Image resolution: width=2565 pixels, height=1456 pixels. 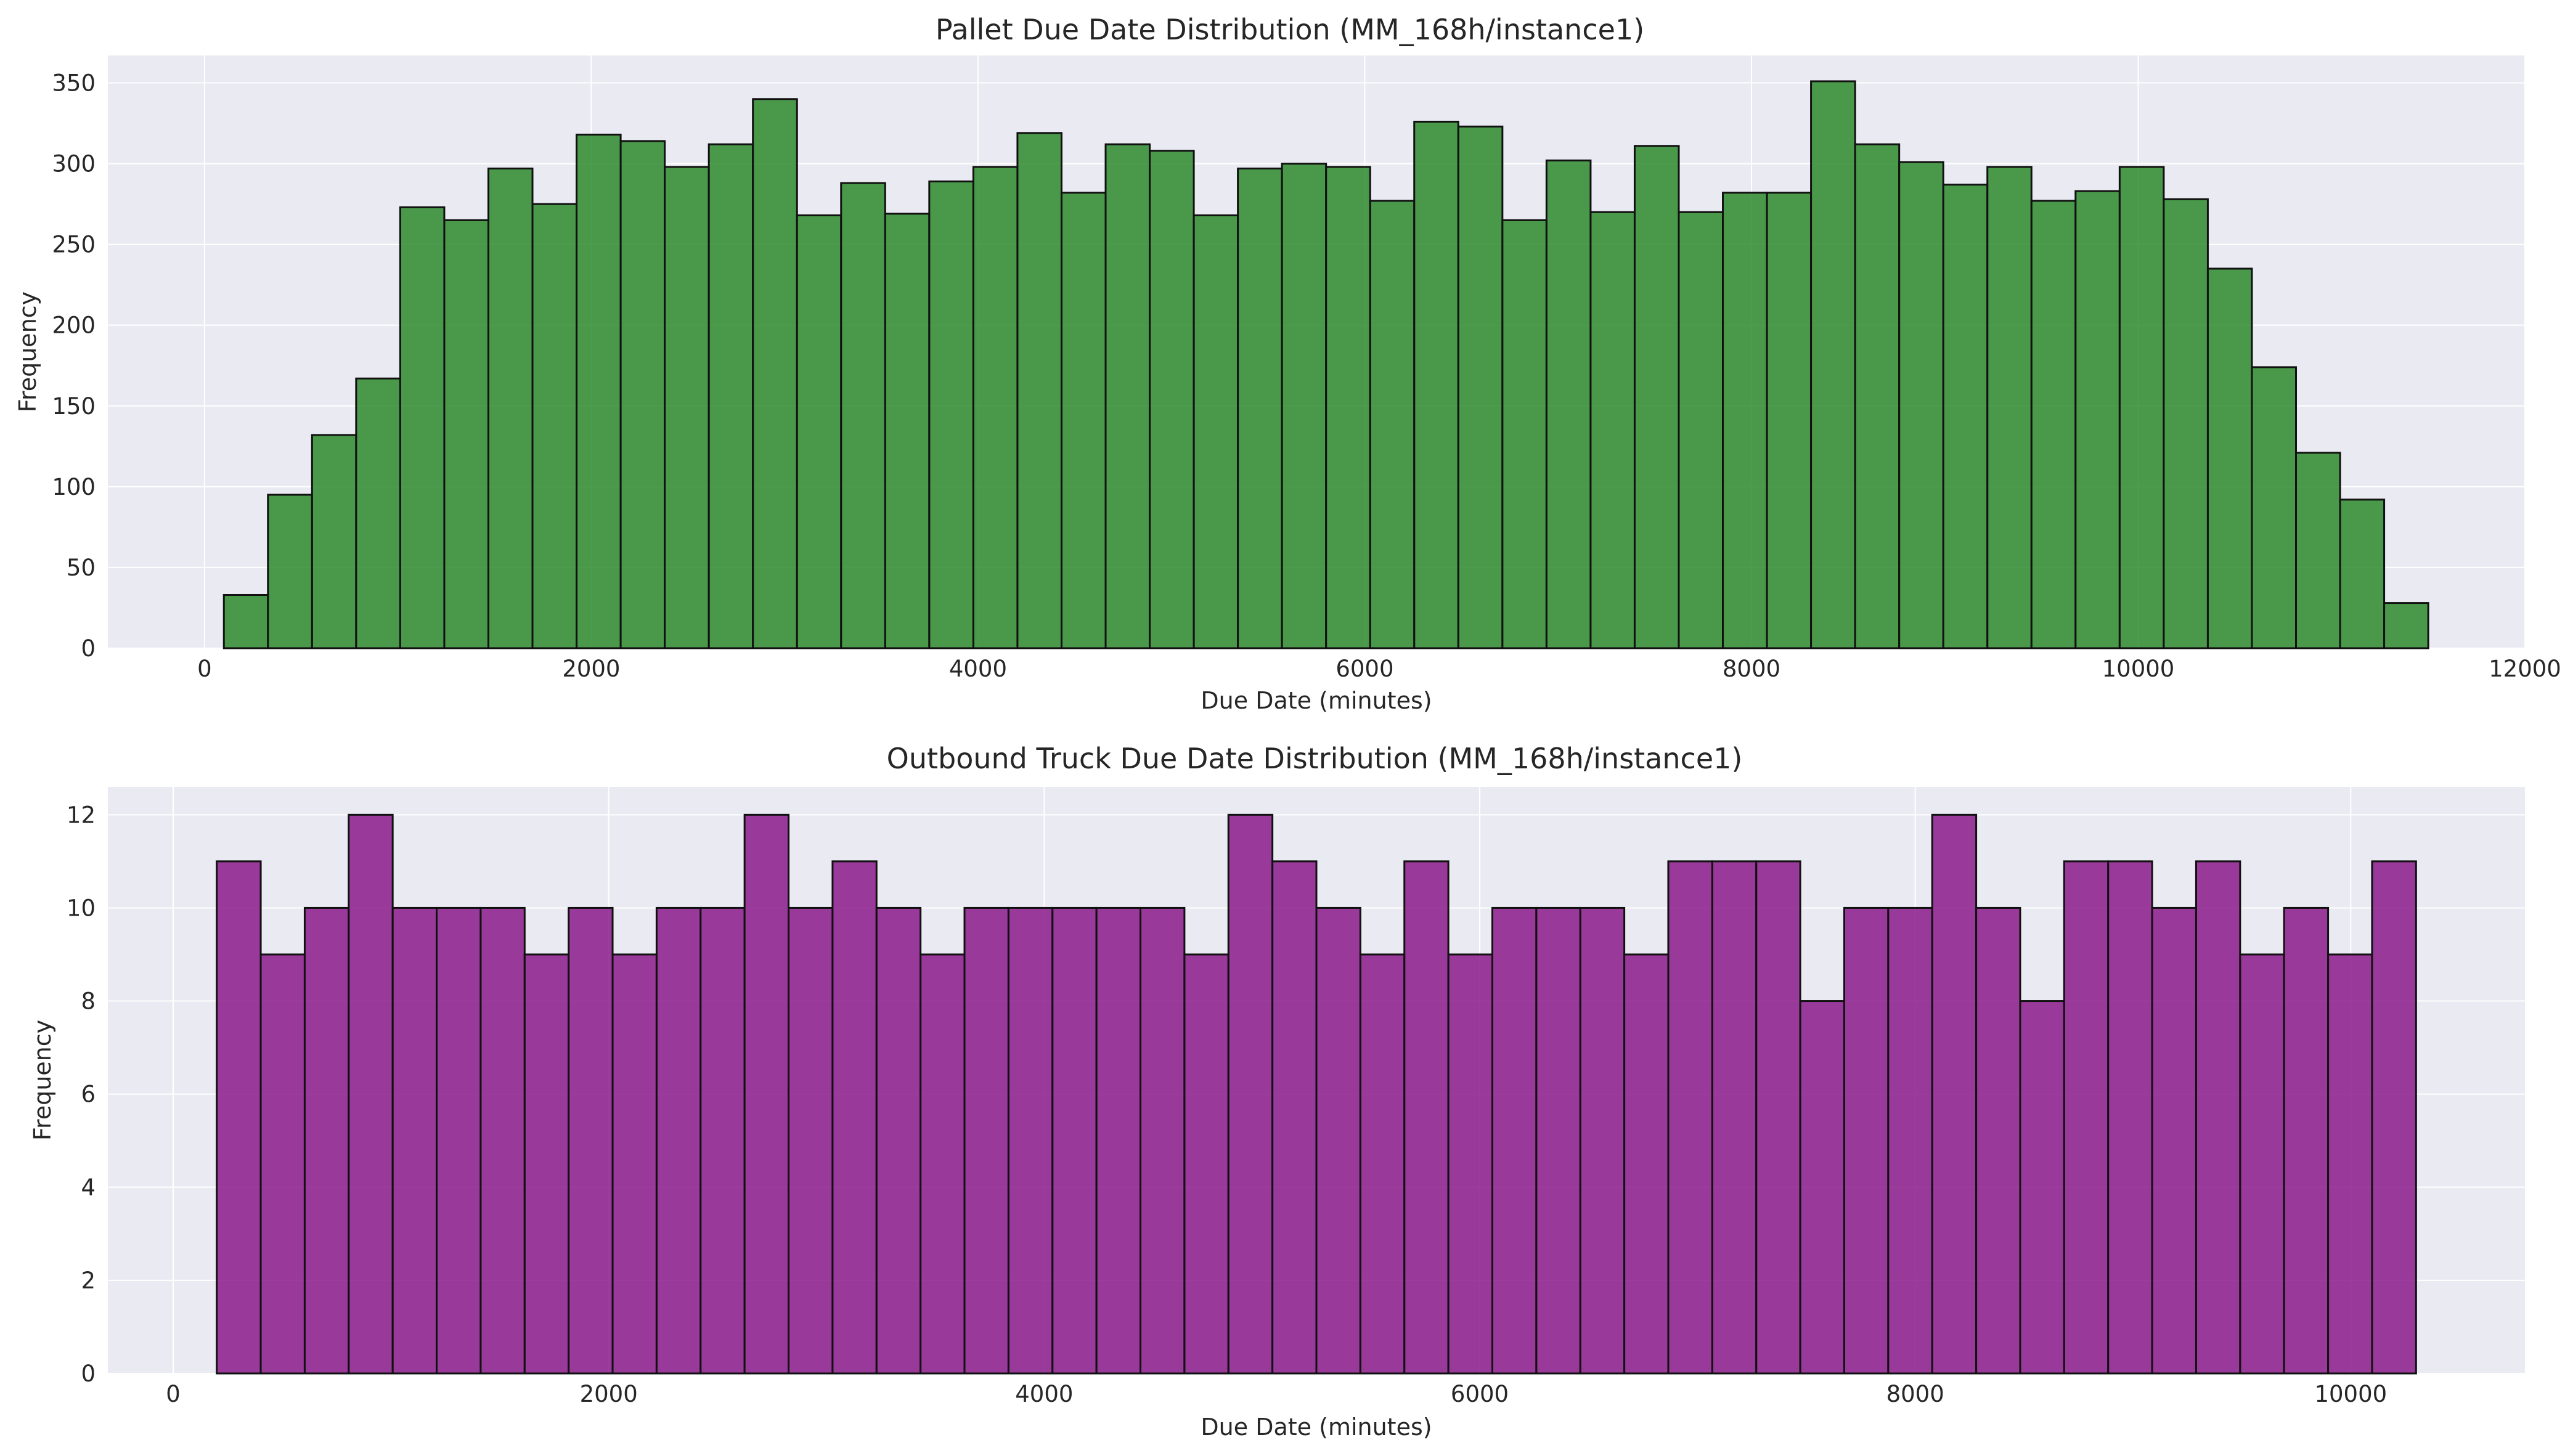 I want to click on truck-y-ticks: 0 2 4 6 8 10 12, so click(x=81, y=1094).